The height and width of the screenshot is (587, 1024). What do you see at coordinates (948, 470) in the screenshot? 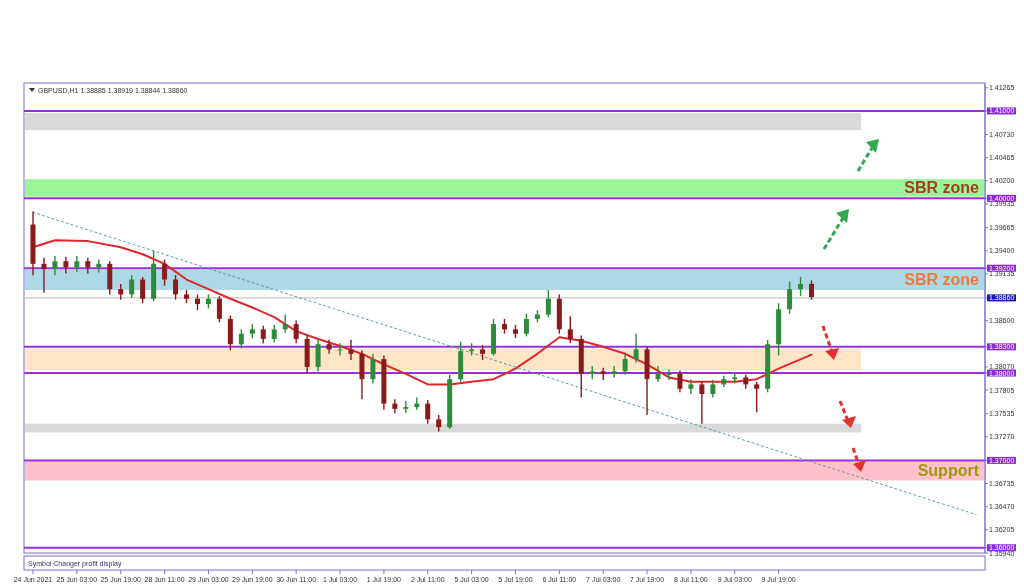
I see `band-label: Support` at bounding box center [948, 470].